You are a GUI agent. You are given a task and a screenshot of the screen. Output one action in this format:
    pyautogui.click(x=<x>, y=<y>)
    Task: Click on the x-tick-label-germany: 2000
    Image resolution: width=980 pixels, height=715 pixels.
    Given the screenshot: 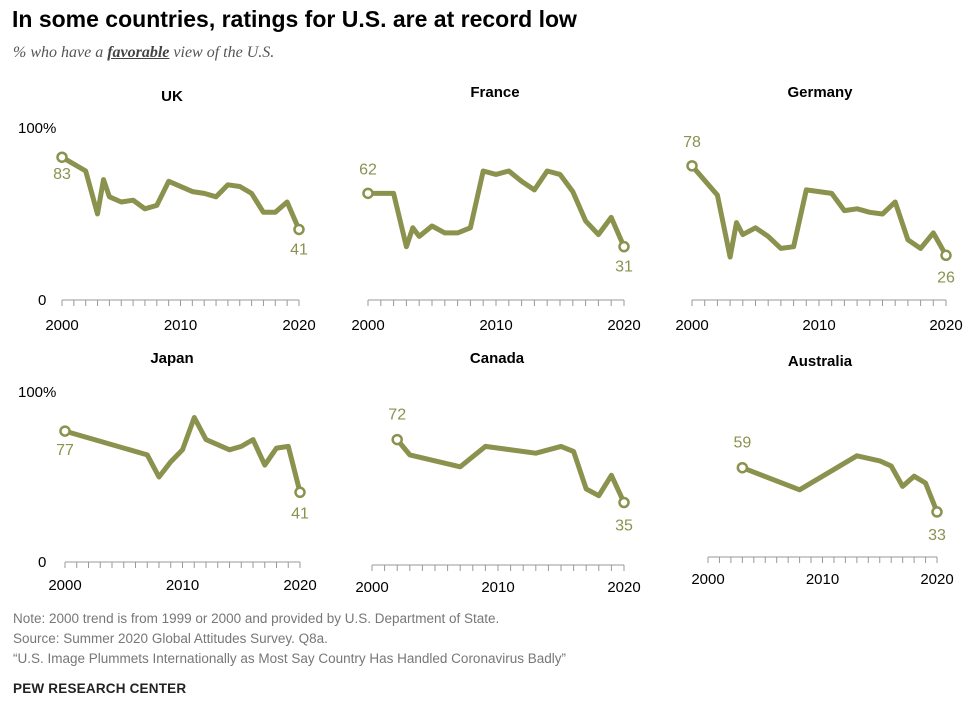 What is the action you would take?
    pyautogui.click(x=691, y=325)
    